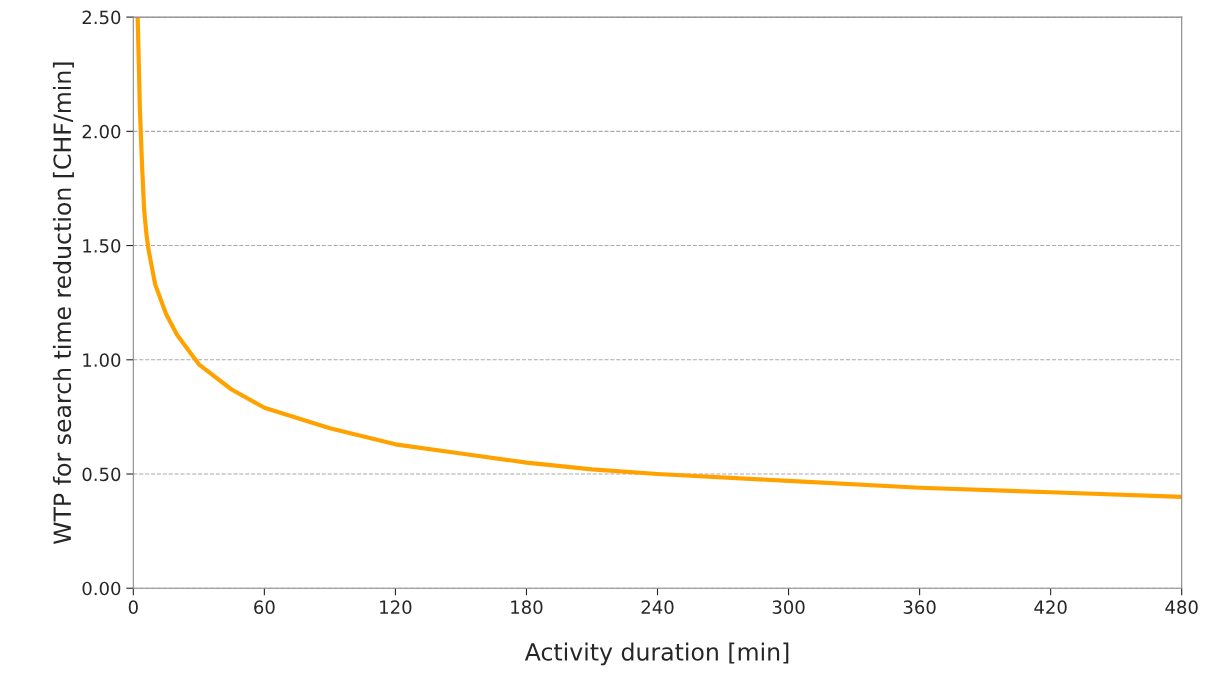 The width and height of the screenshot is (1212, 684). Describe the element at coordinates (657, 607) in the screenshot. I see `x-tick-label: 240` at that location.